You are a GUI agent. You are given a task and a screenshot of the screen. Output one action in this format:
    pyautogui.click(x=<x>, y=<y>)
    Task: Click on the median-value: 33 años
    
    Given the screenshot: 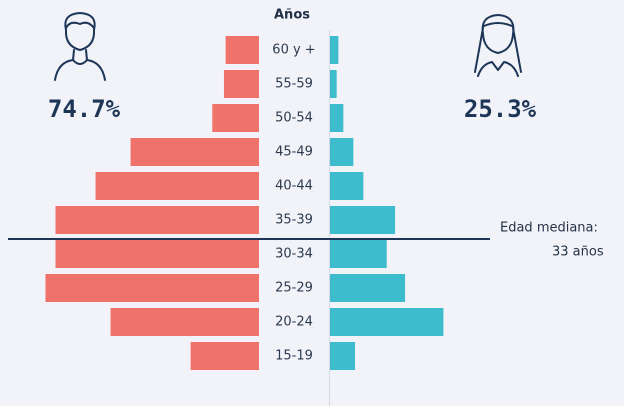 What is the action you would take?
    pyautogui.click(x=578, y=252)
    